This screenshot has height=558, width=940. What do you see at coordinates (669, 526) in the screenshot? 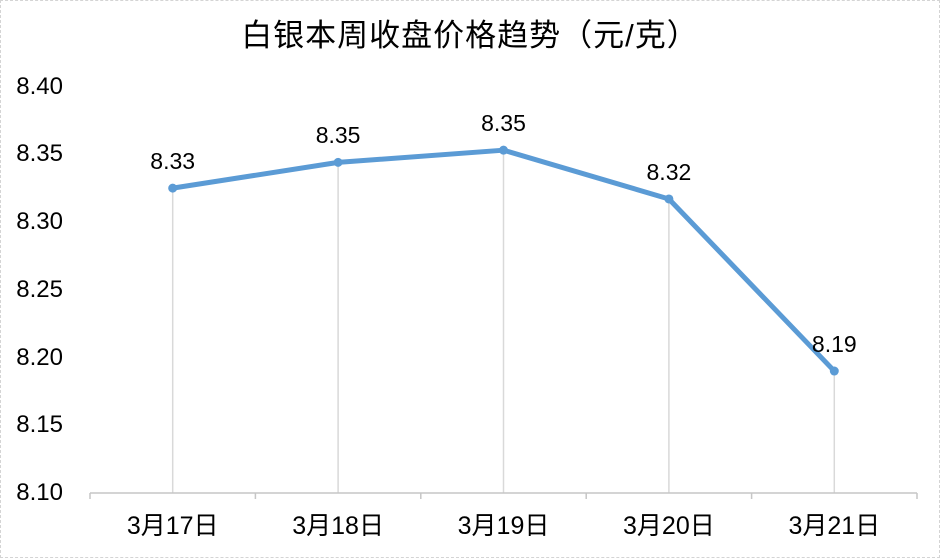
I see `x-axis-category-label: 3月20日` at bounding box center [669, 526].